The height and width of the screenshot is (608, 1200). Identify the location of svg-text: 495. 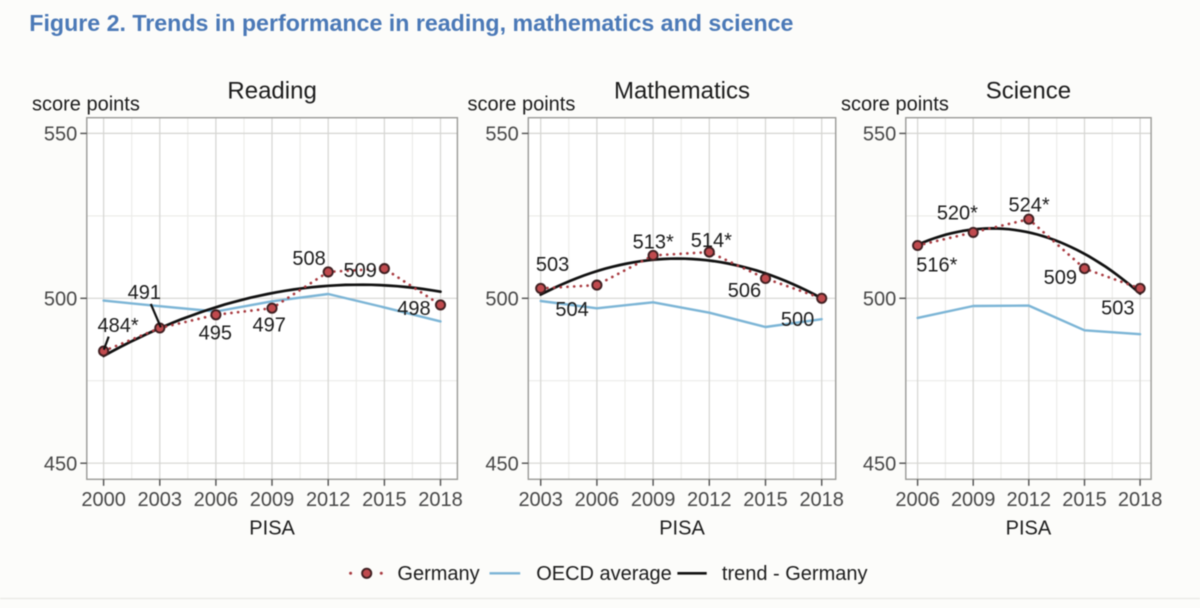
(215, 334).